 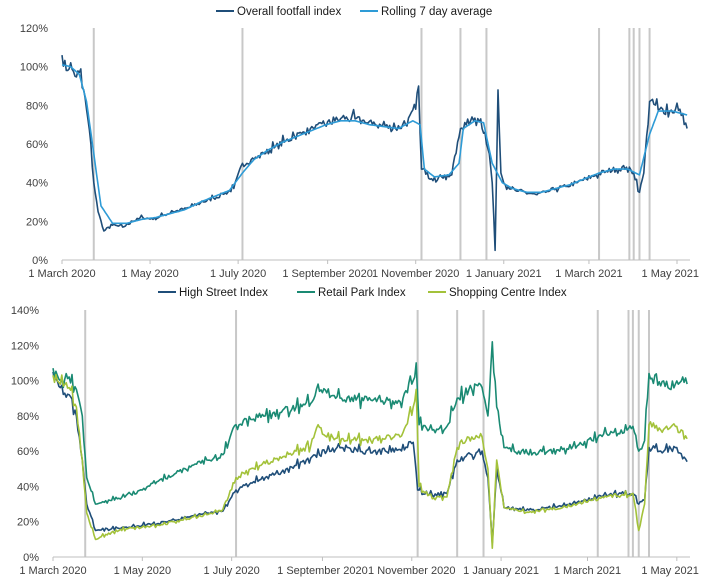 I want to click on top-x-tick-label: 1 July 2020, so click(x=238, y=274).